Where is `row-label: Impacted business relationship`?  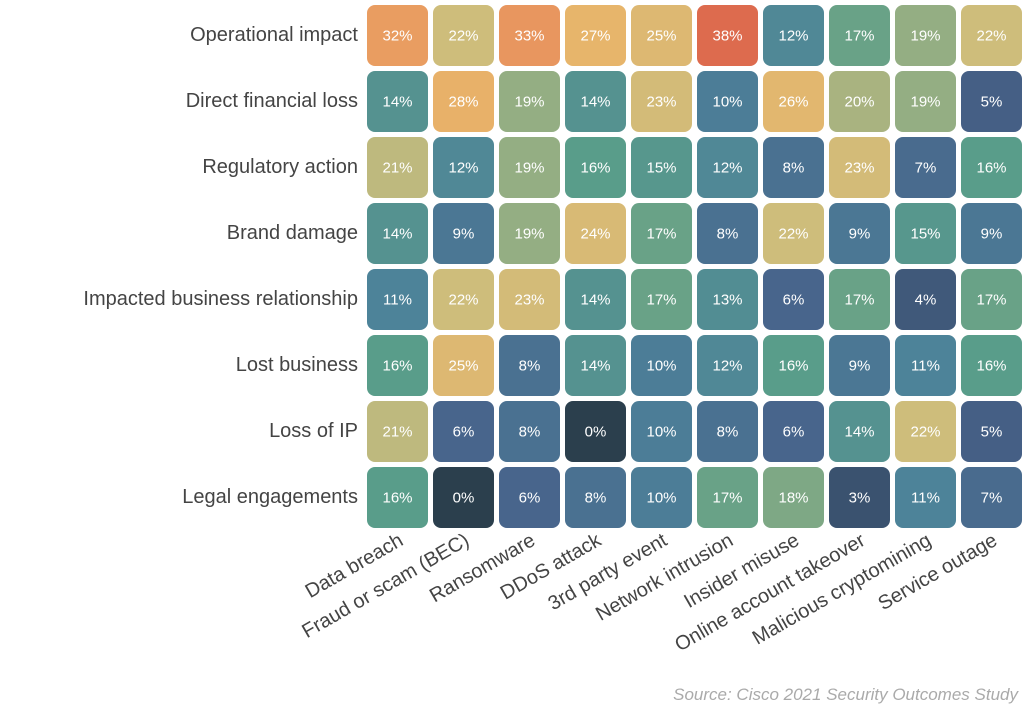 row-label: Impacted business relationship is located at coordinates (220, 299).